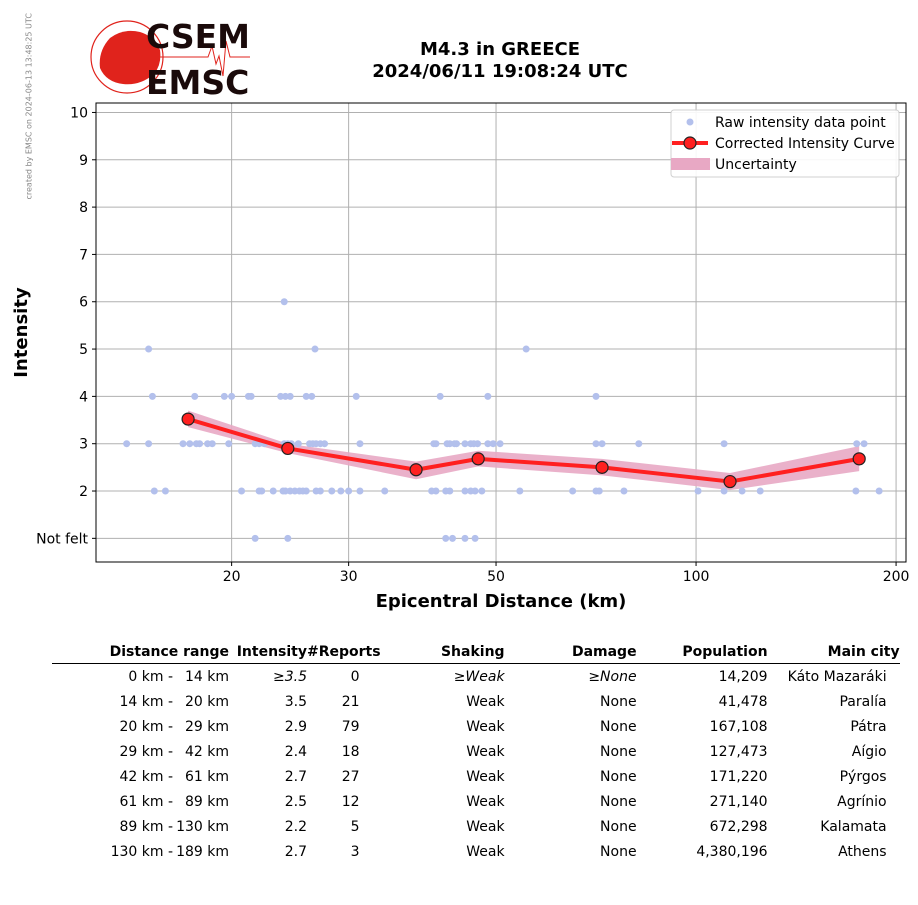 Image resolution: width=918 pixels, height=905 pixels. What do you see at coordinates (738, 801) in the screenshot?
I see `cell-population: 271,140` at bounding box center [738, 801].